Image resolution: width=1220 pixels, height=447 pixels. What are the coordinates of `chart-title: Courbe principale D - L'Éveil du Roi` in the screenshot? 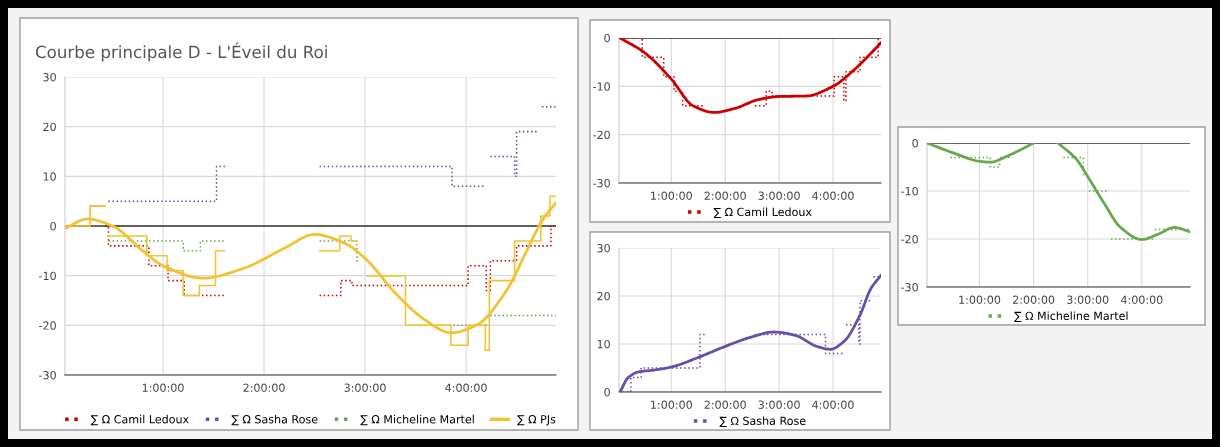 It's located at (181, 52).